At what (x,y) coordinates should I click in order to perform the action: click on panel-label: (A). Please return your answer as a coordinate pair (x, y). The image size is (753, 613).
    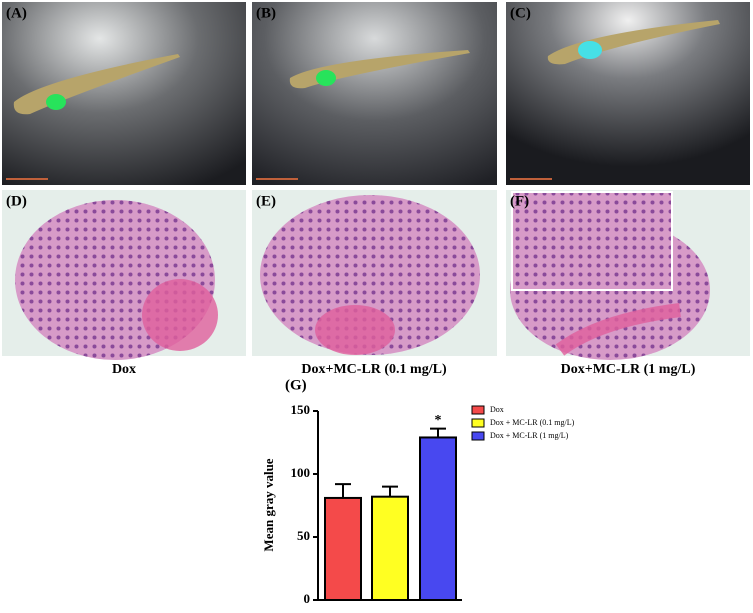
    Looking at the image, I should click on (16, 13).